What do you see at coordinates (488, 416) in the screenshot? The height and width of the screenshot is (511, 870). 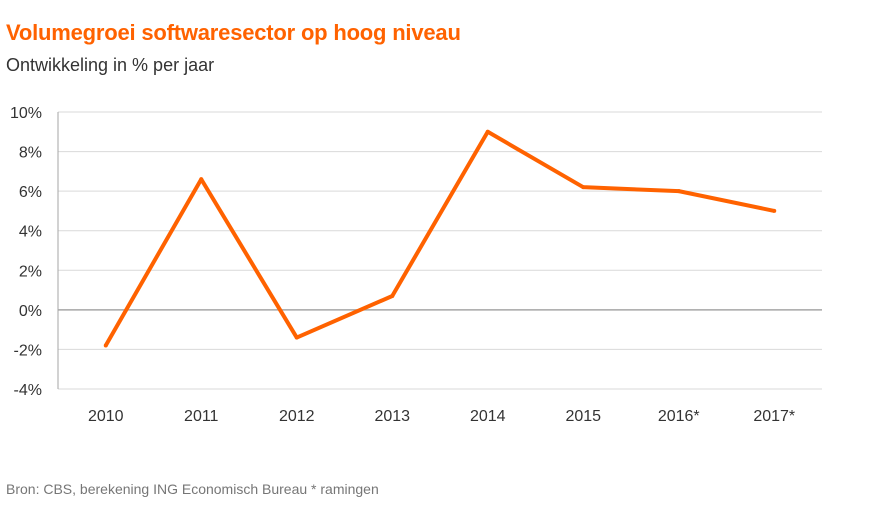 I see `x-tick-label: 2014` at bounding box center [488, 416].